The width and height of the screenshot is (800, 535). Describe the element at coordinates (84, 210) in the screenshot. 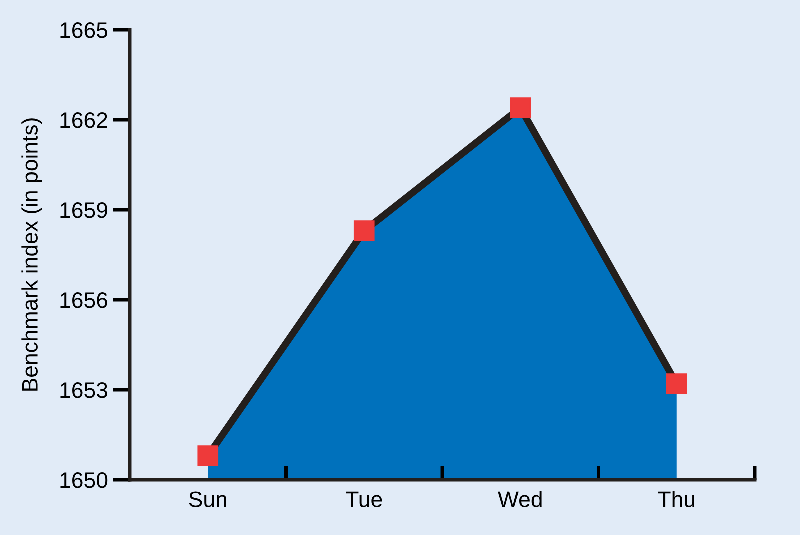

I see `y-tick-label: 1659` at that location.